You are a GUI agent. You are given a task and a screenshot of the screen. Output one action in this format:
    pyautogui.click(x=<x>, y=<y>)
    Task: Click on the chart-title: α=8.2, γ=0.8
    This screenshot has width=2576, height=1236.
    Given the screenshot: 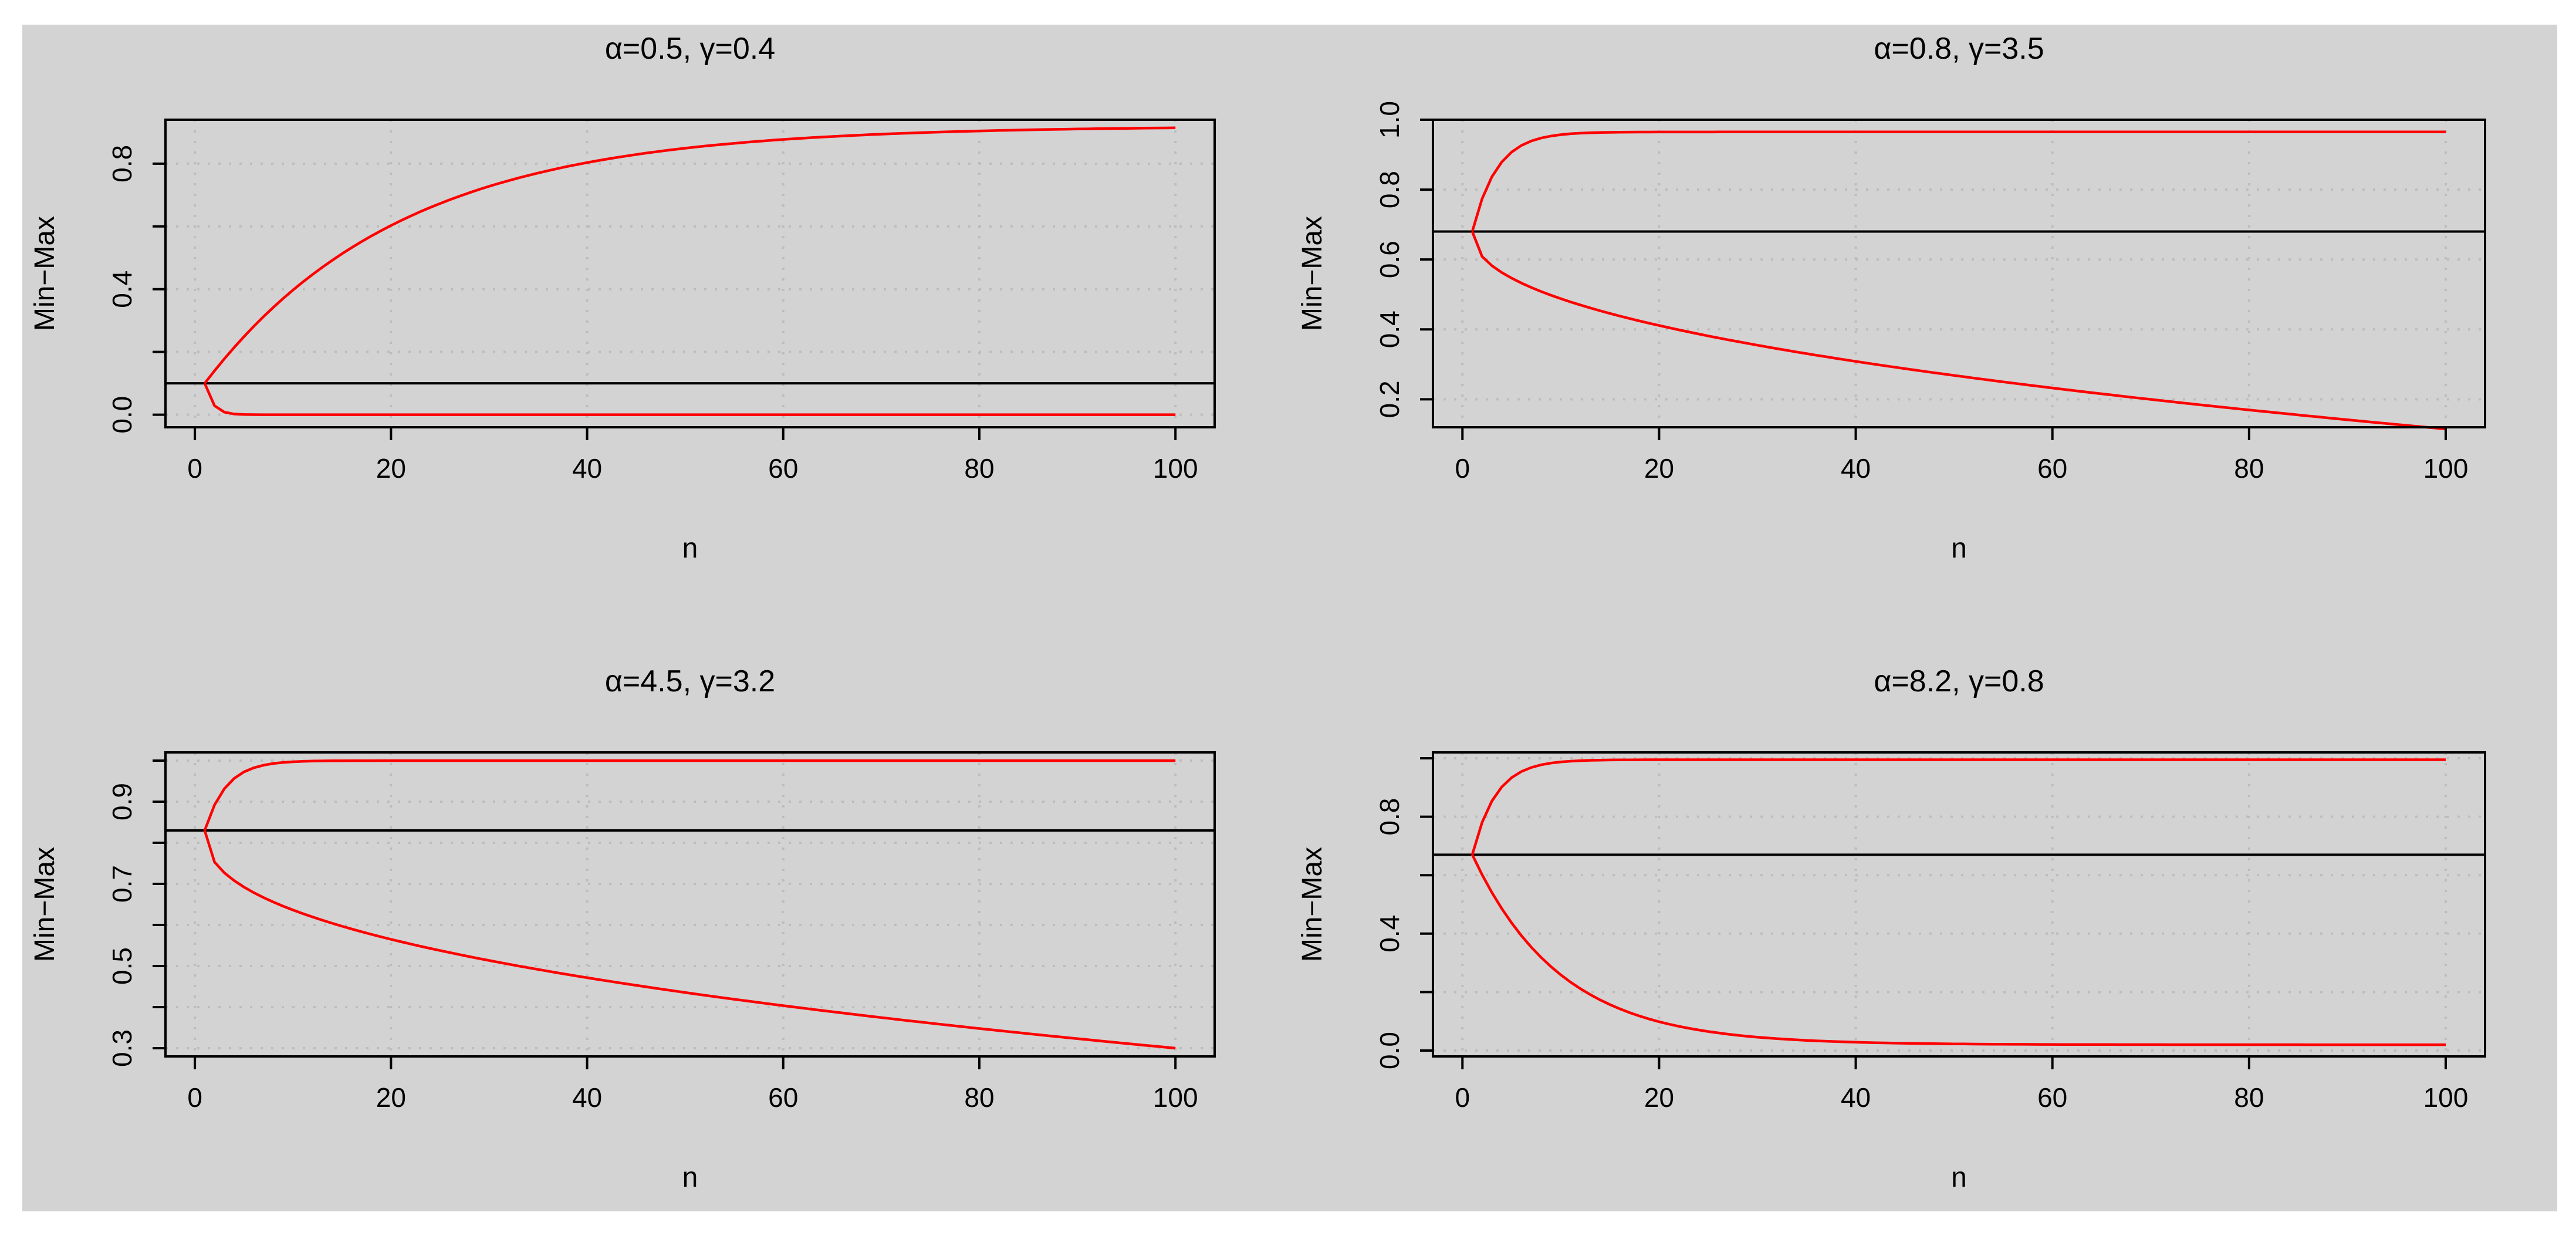 What is the action you would take?
    pyautogui.click(x=1959, y=681)
    